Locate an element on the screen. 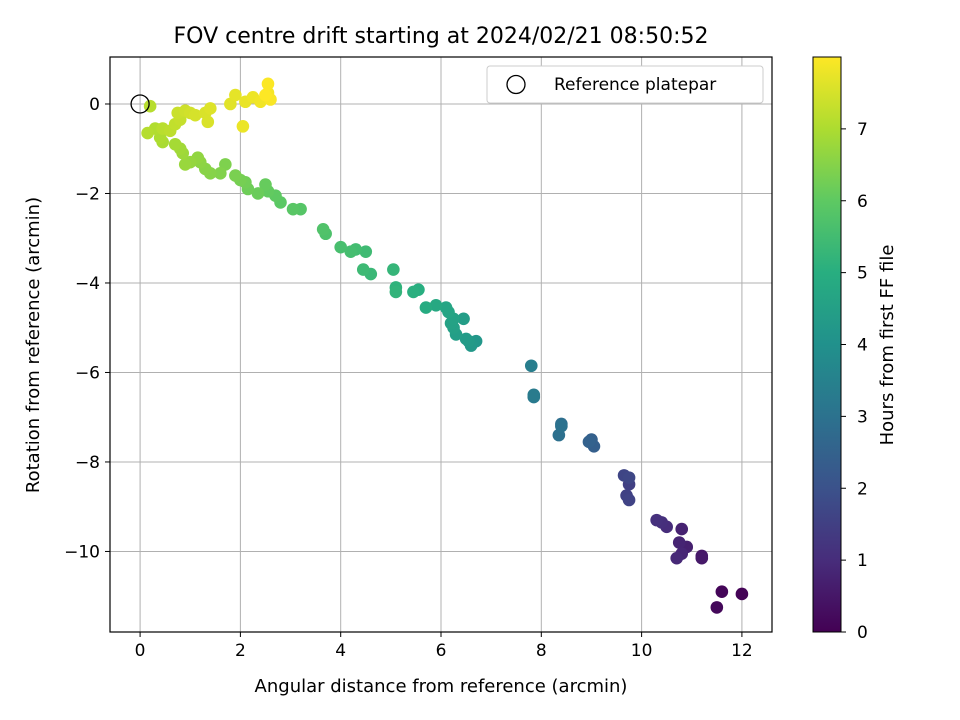 Image resolution: width=960 pixels, height=720 pixels. reference-platepar-marker is located at coordinates (140, 104).